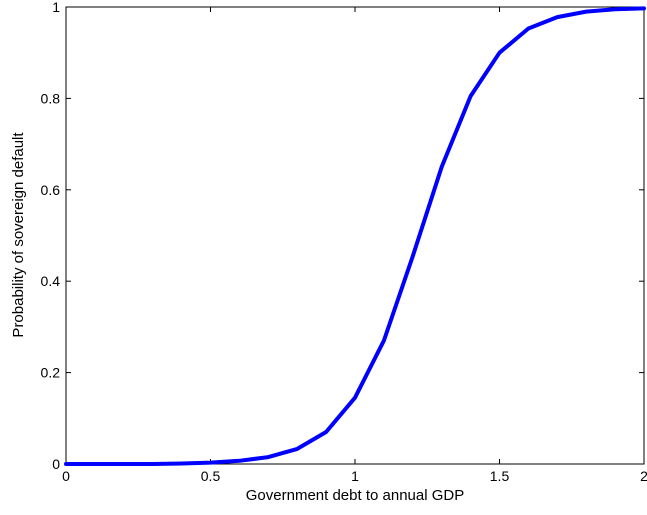 This screenshot has height=515, width=647. Describe the element at coordinates (355, 476) in the screenshot. I see `x-tick-label: 1` at that location.